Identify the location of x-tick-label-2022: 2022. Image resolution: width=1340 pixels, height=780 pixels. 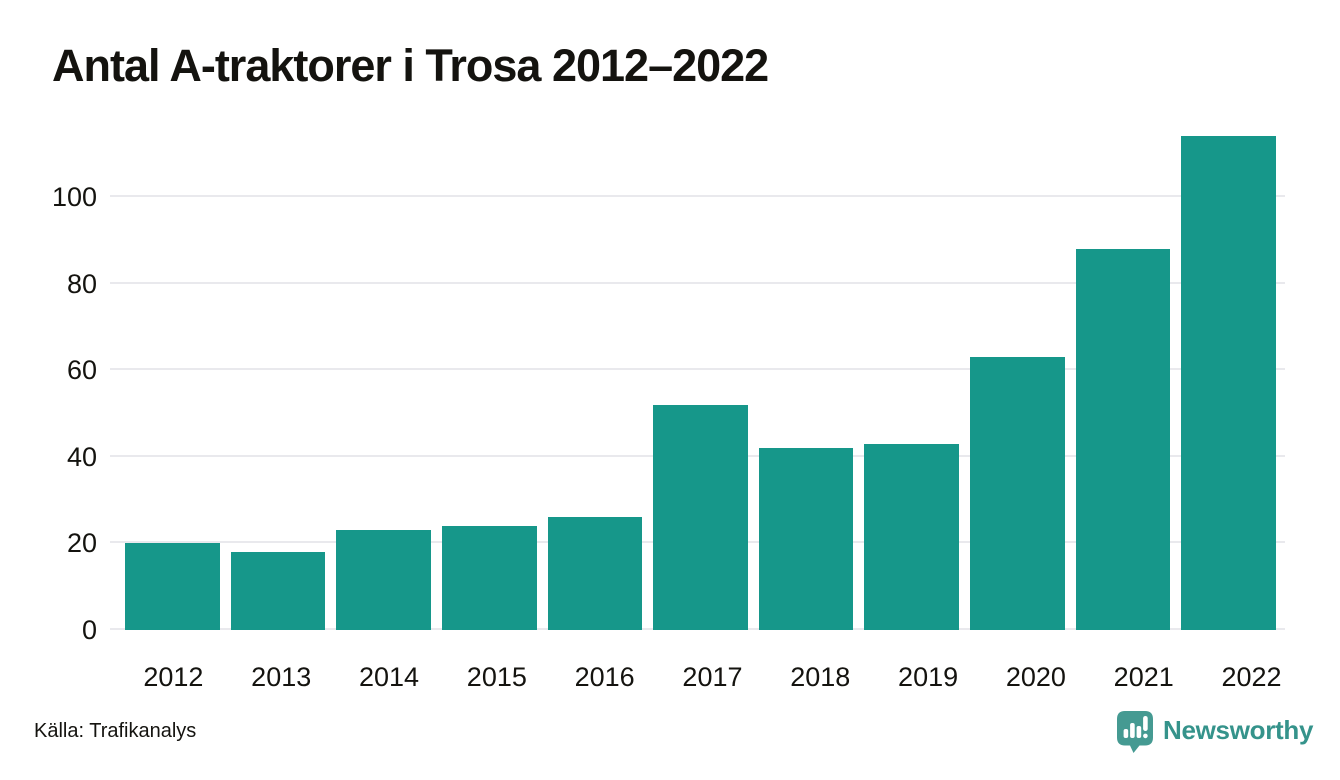
(1251, 677).